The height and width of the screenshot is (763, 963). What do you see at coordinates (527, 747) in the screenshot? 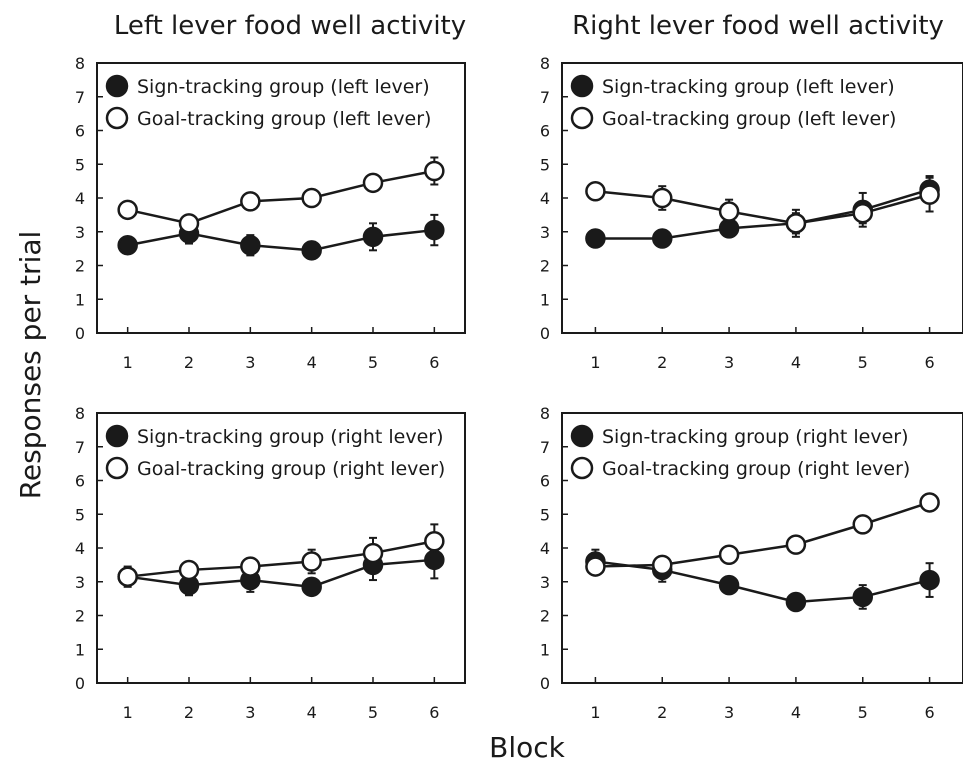
I see `x-axis-title: Block` at bounding box center [527, 747].